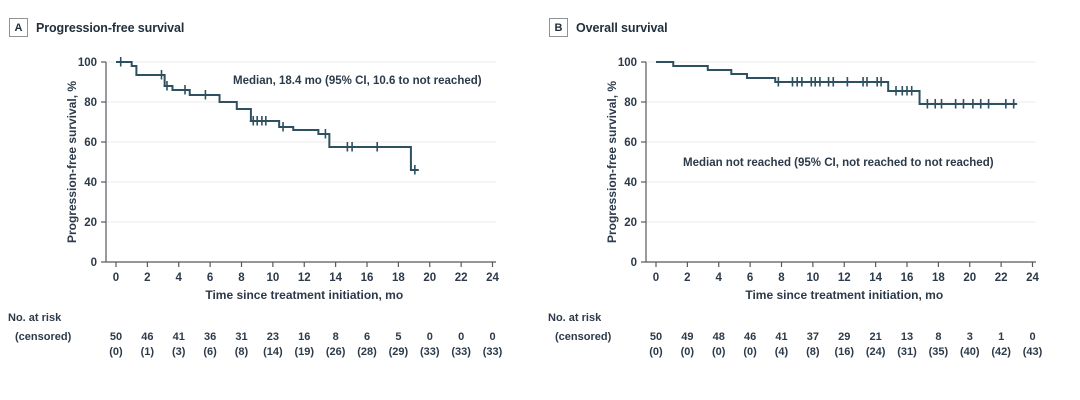  Describe the element at coordinates (813, 337) in the screenshot. I see `svg-text: 37` at that location.